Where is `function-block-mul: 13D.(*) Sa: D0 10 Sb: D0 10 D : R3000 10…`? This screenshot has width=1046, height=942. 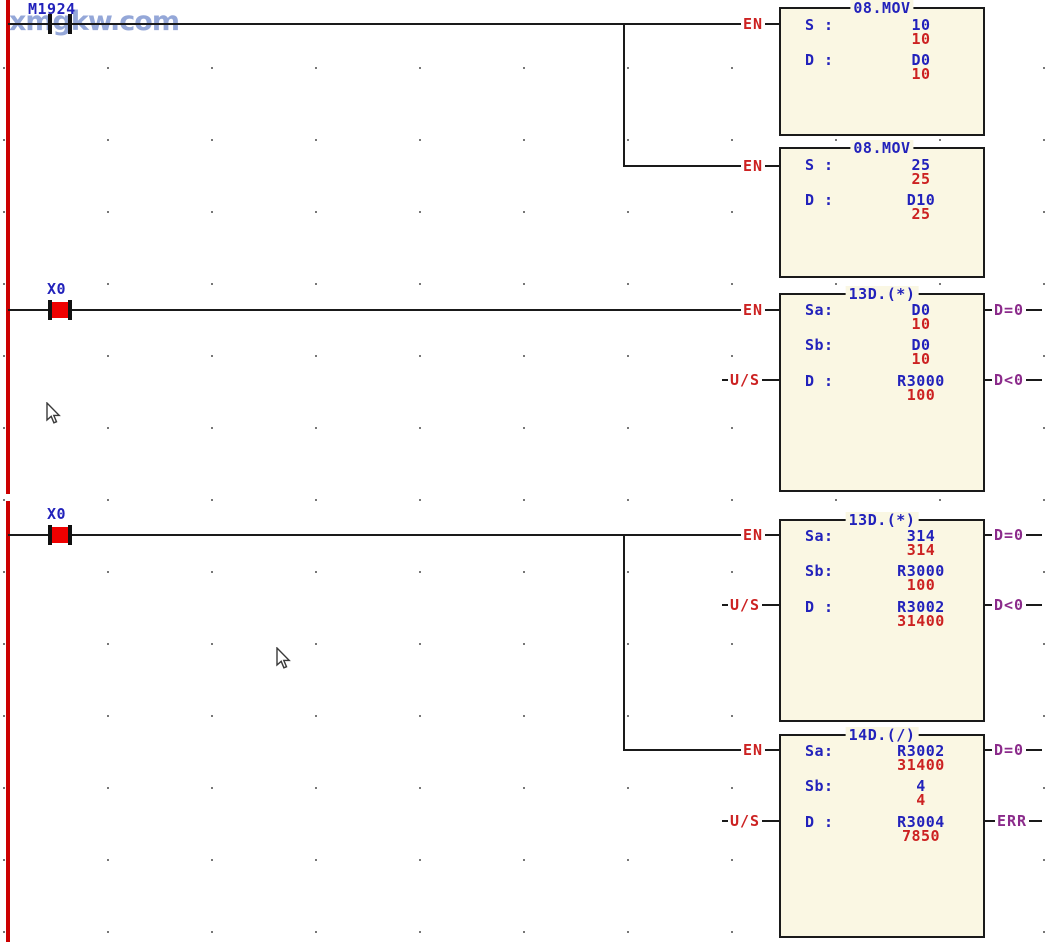 function-block-mul: 13D.(*) Sa: D0 10 Sb: D0 10 D : R3000 10… is located at coordinates (882, 389).